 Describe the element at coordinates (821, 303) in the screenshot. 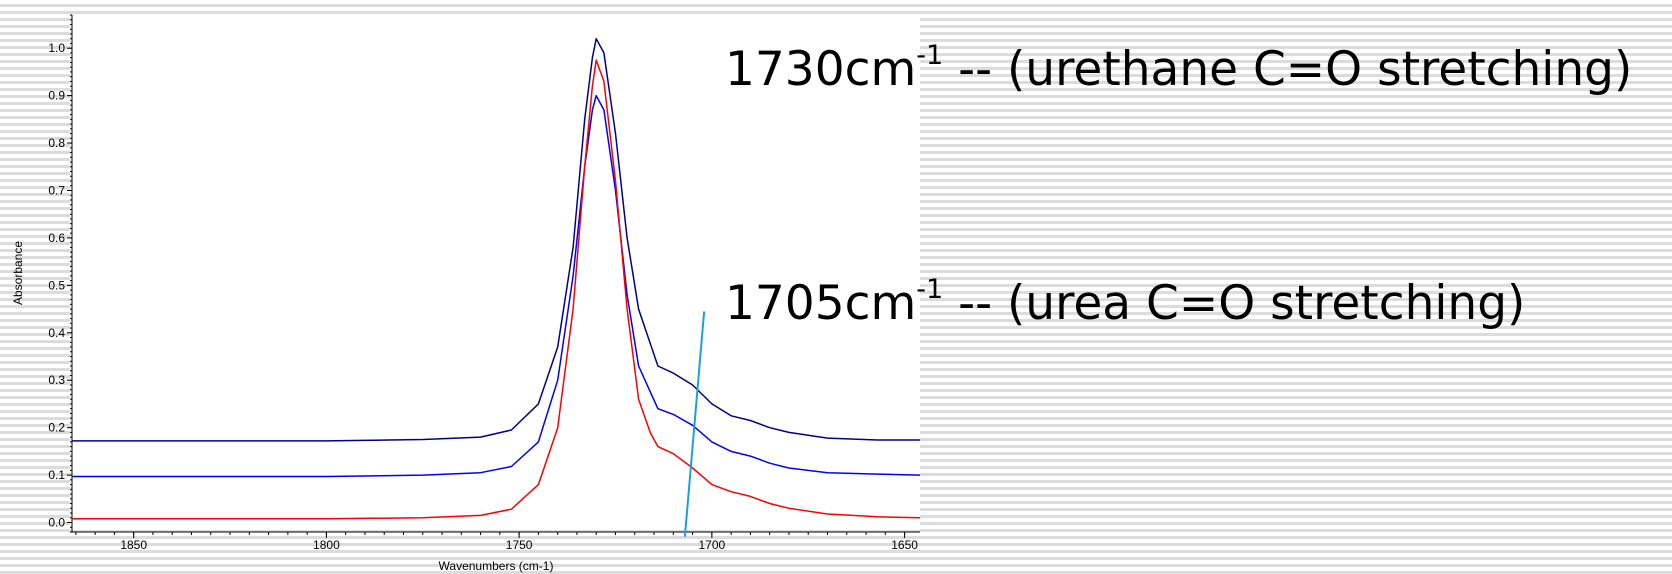

I see `urea-wavenumber: 1705cm` at that location.